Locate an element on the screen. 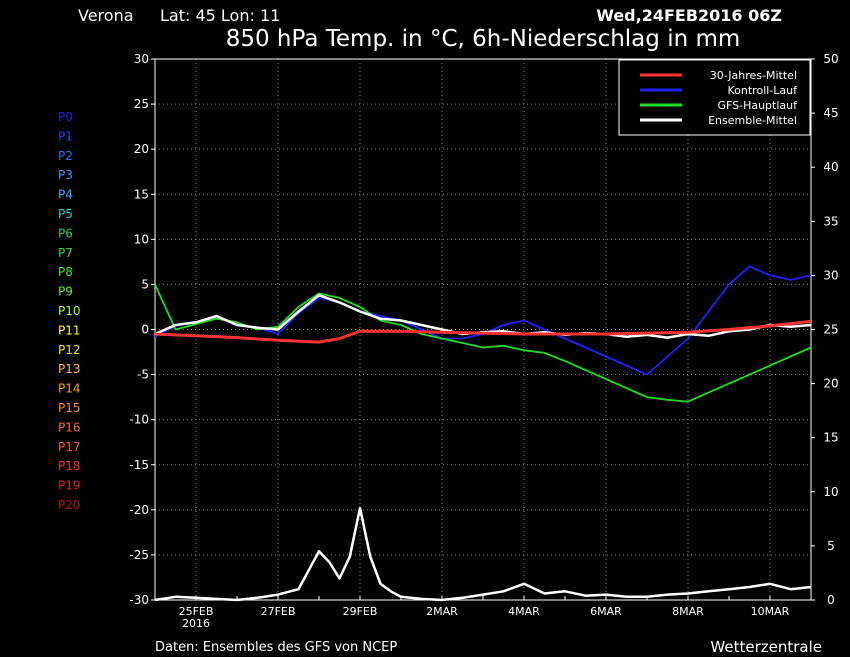 This screenshot has width=850, height=657. right-tick-label: 5 is located at coordinates (831, 546).